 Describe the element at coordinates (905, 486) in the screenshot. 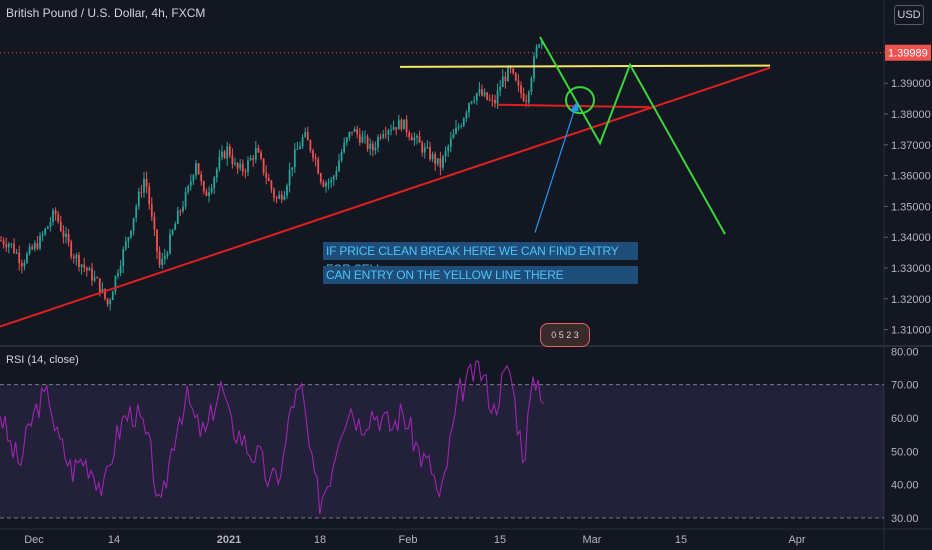

I see `rsi-tick-label: 40.00` at that location.